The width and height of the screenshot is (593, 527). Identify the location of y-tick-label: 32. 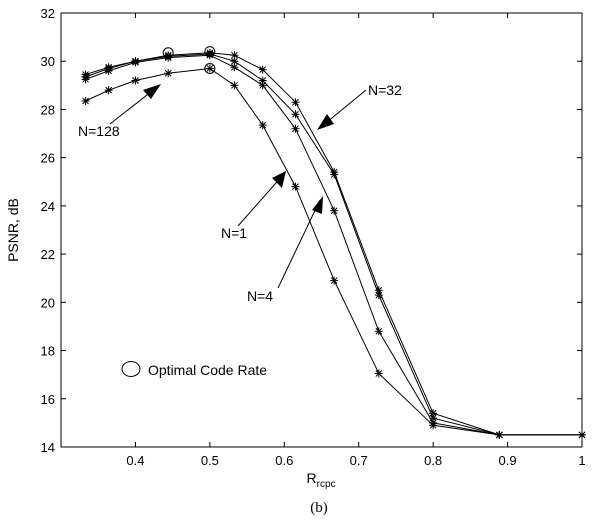
(48, 13).